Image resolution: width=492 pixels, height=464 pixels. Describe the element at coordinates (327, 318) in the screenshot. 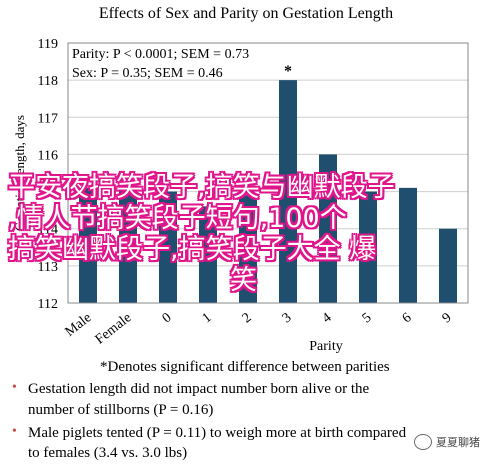

I see `x-tick-label: 4` at that location.